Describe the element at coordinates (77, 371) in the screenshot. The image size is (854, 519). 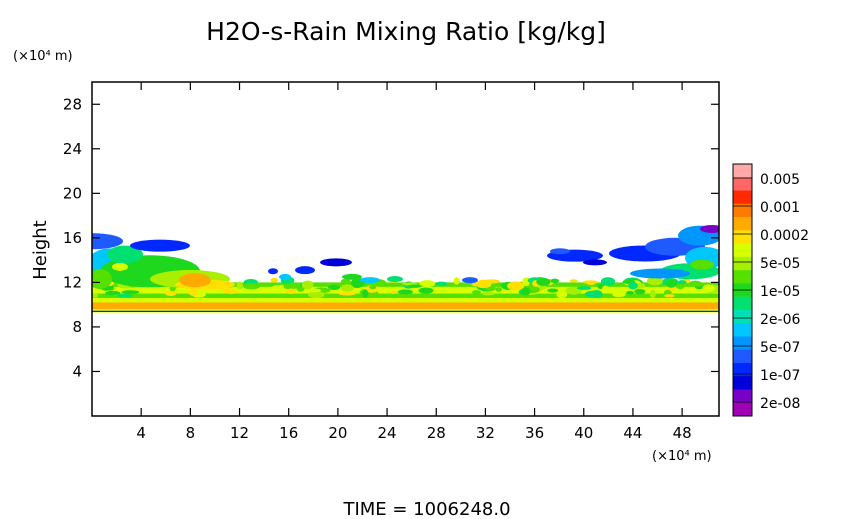
I see `y-tick-label: 4` at that location.